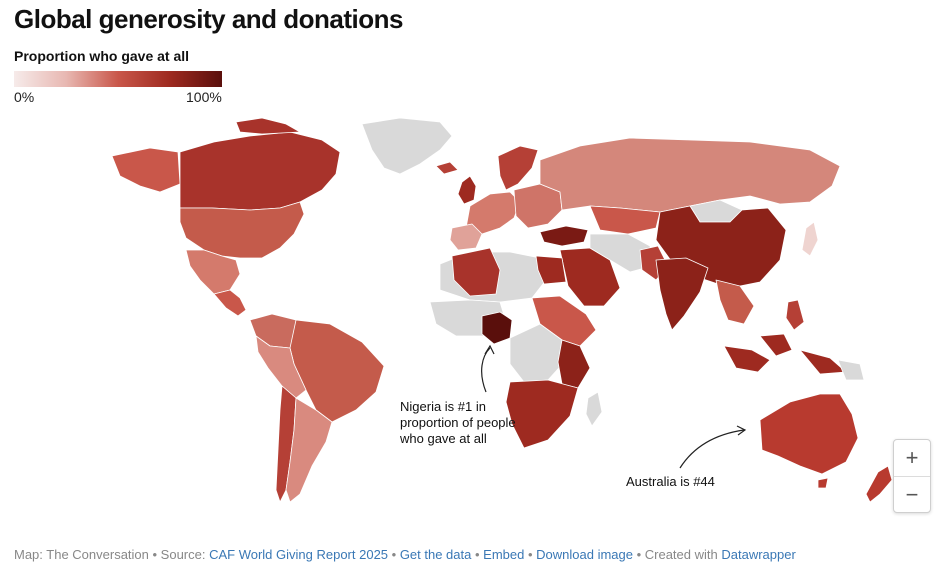 The width and height of the screenshot is (934, 570). I want to click on region-new-zealand, so click(879, 484).